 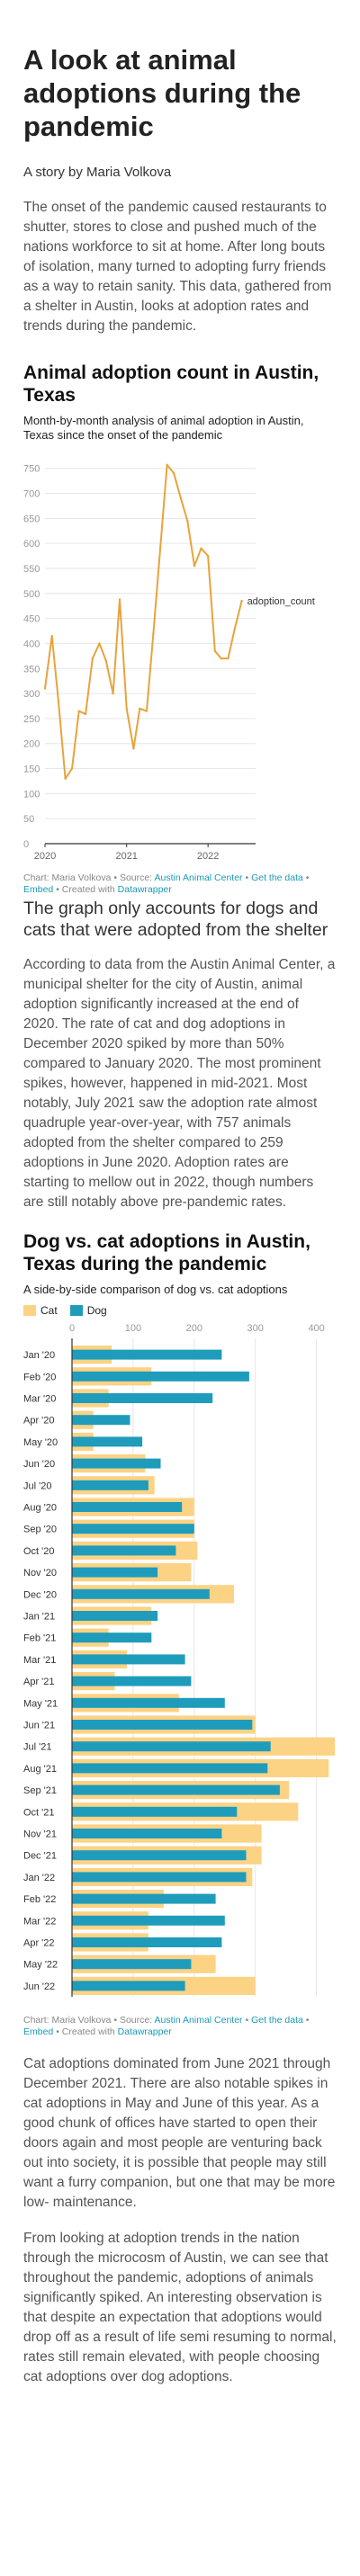 I want to click on category-label: Oct '20, so click(x=39, y=1551).